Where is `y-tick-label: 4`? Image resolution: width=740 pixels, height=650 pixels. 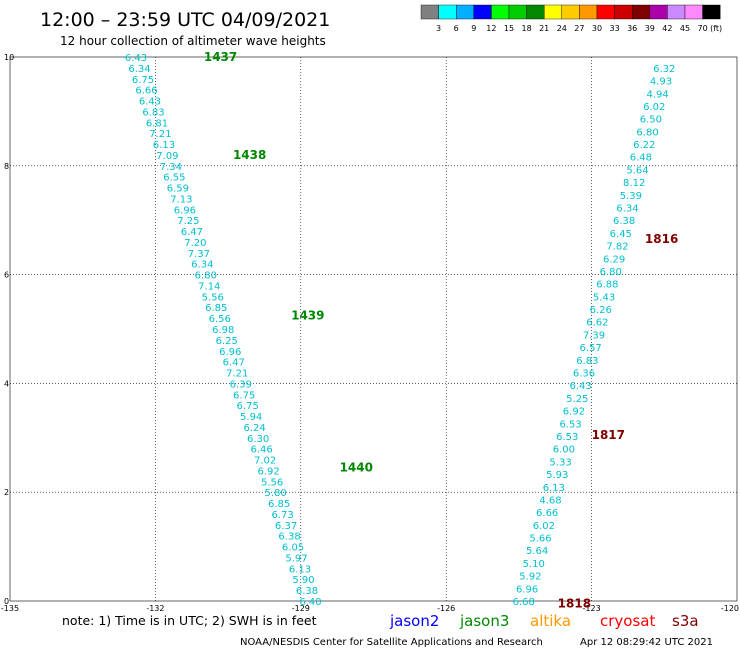
y-tick-label: 4 is located at coordinates (6, 383).